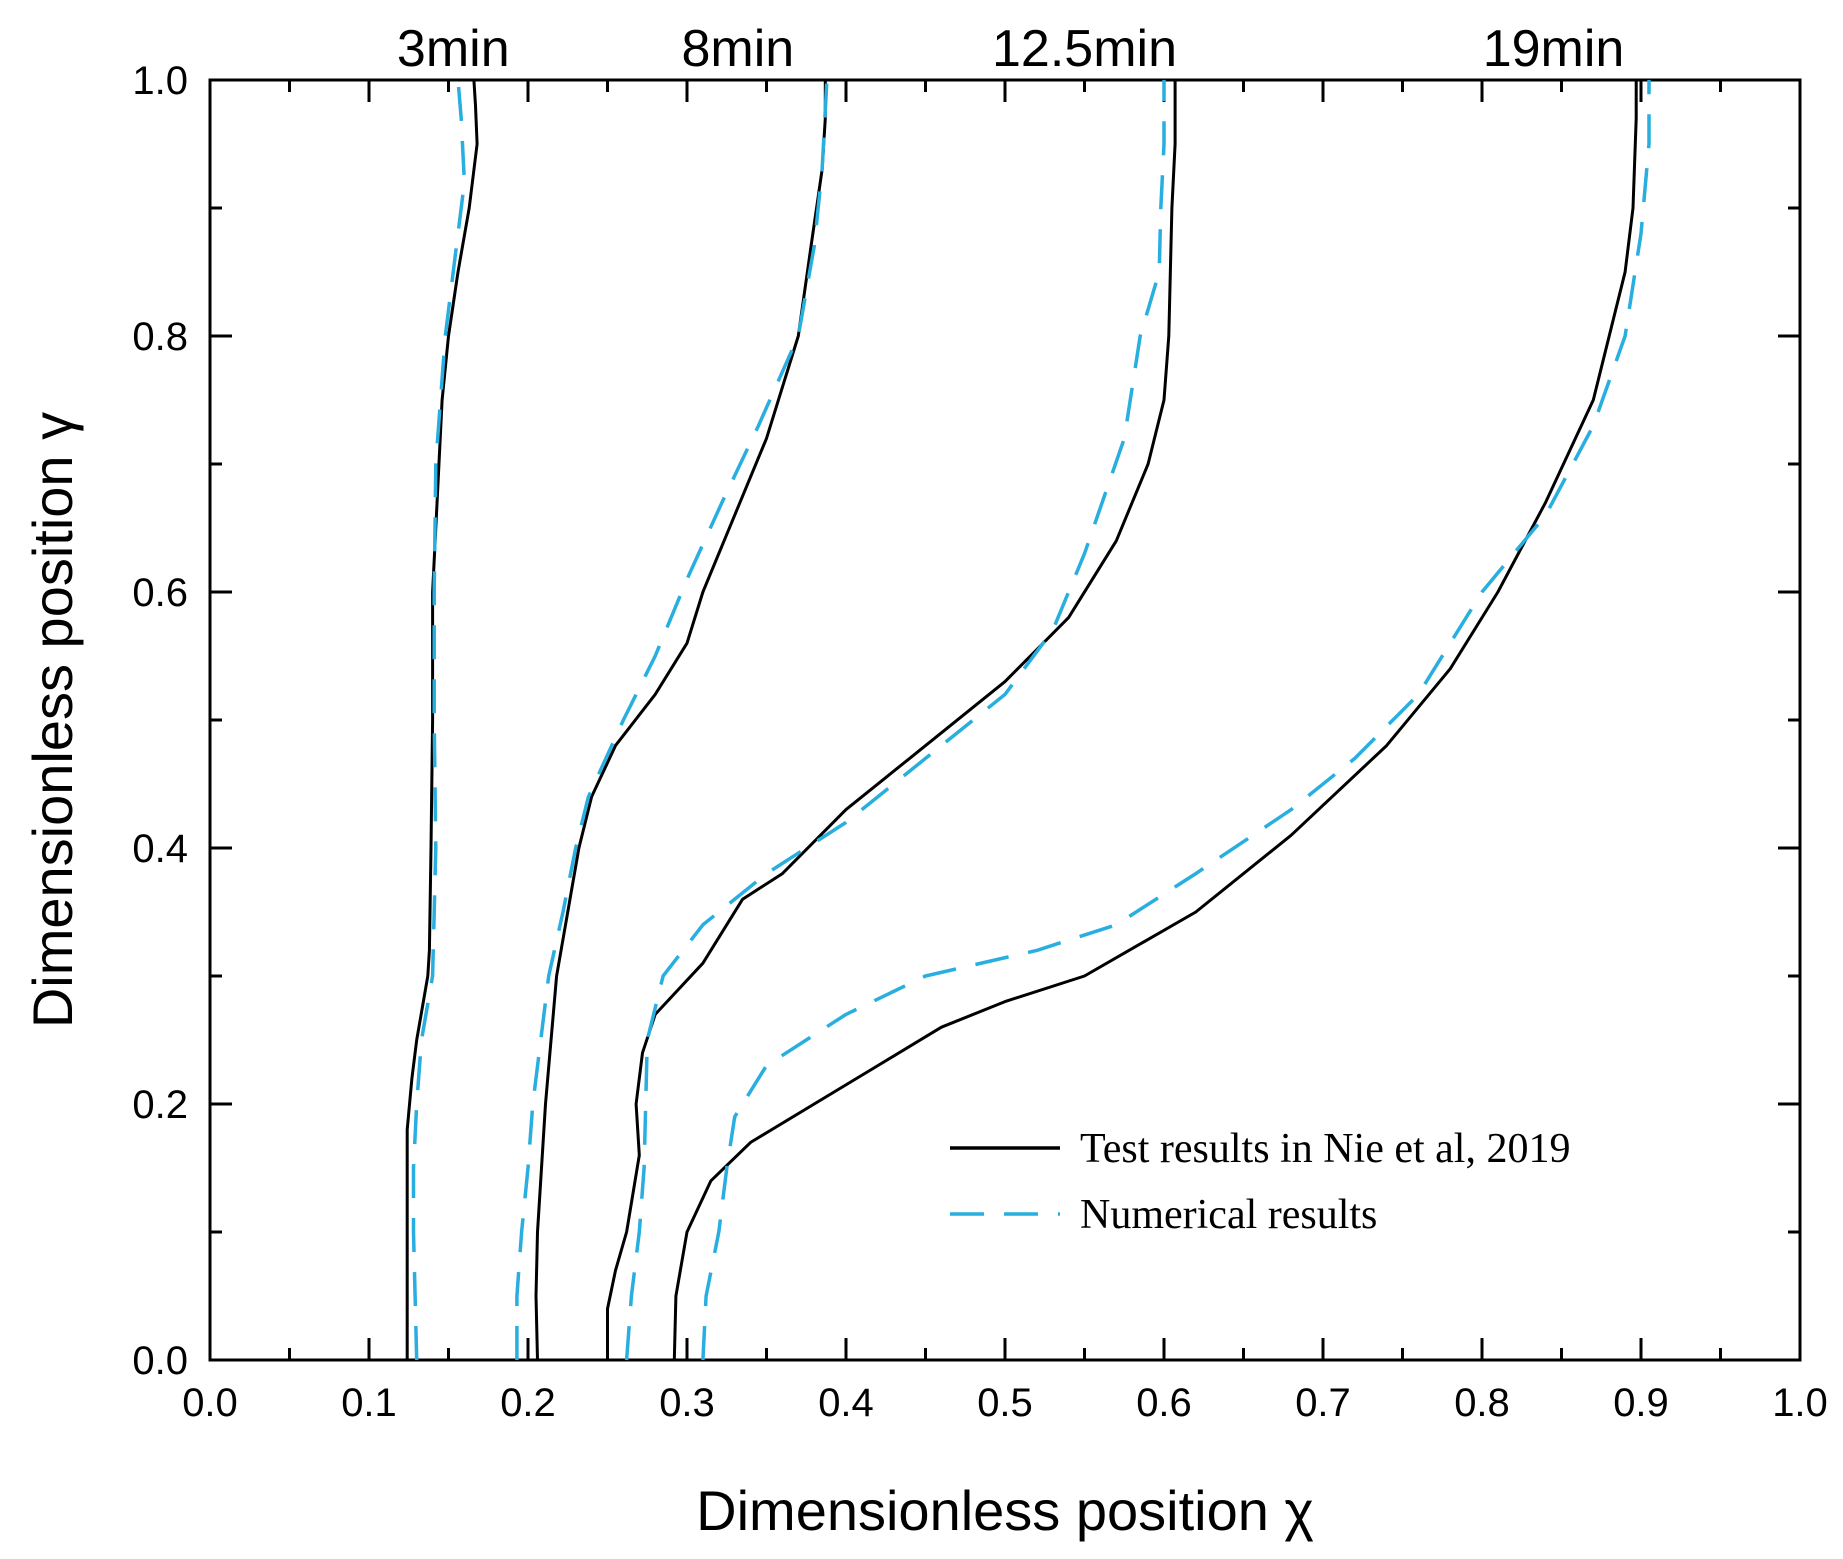  What do you see at coordinates (1482, 1403) in the screenshot?
I see `x-tick-label: 0.8` at bounding box center [1482, 1403].